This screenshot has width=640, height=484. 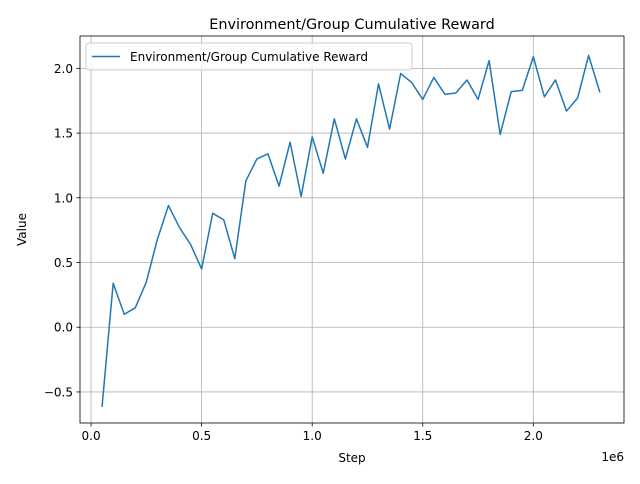 I want to click on legend-entry-label: Environment/Group Cumulative Reward, so click(x=249, y=57).